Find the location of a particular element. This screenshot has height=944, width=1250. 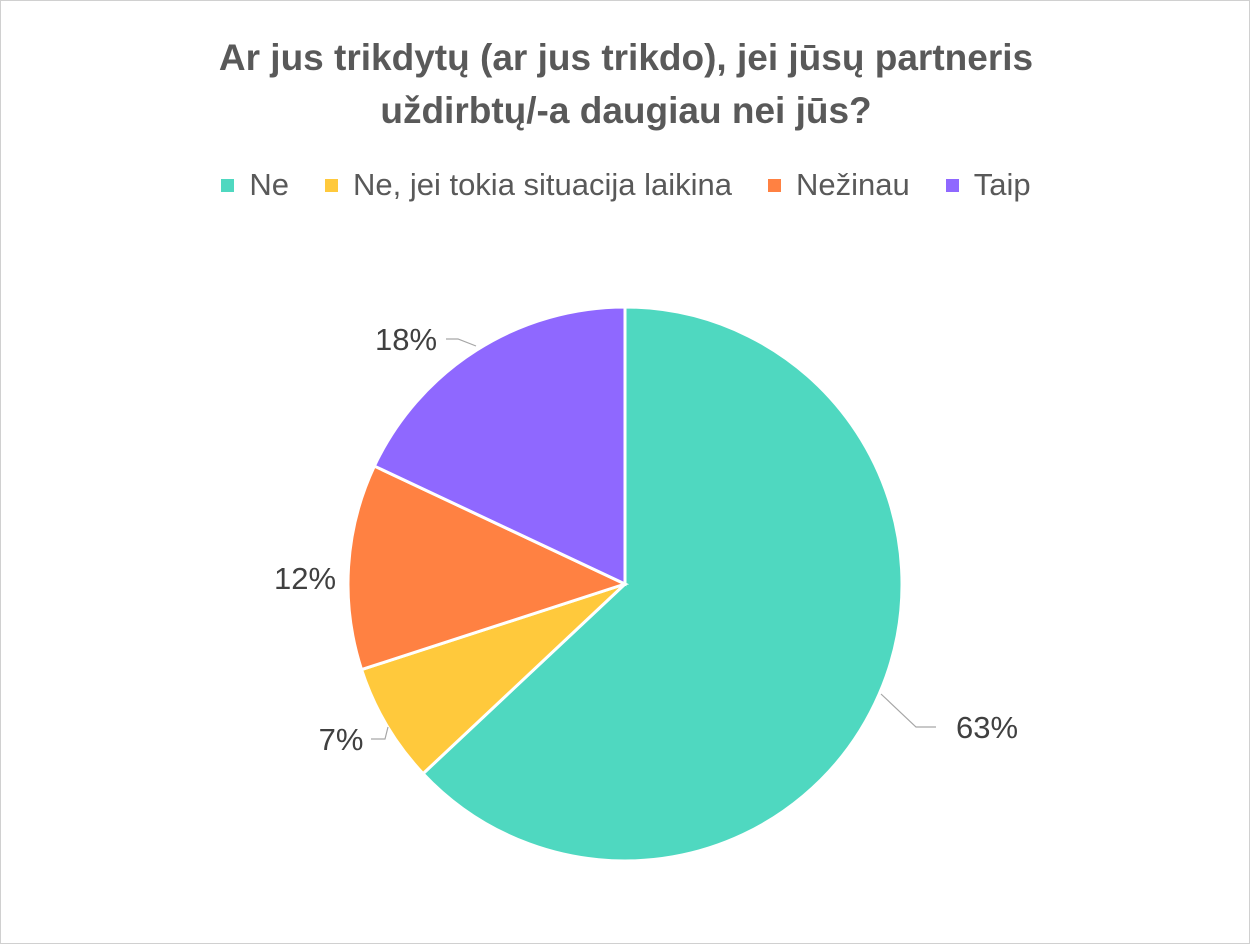

data-label-nezinau: 12% is located at coordinates (305, 578).